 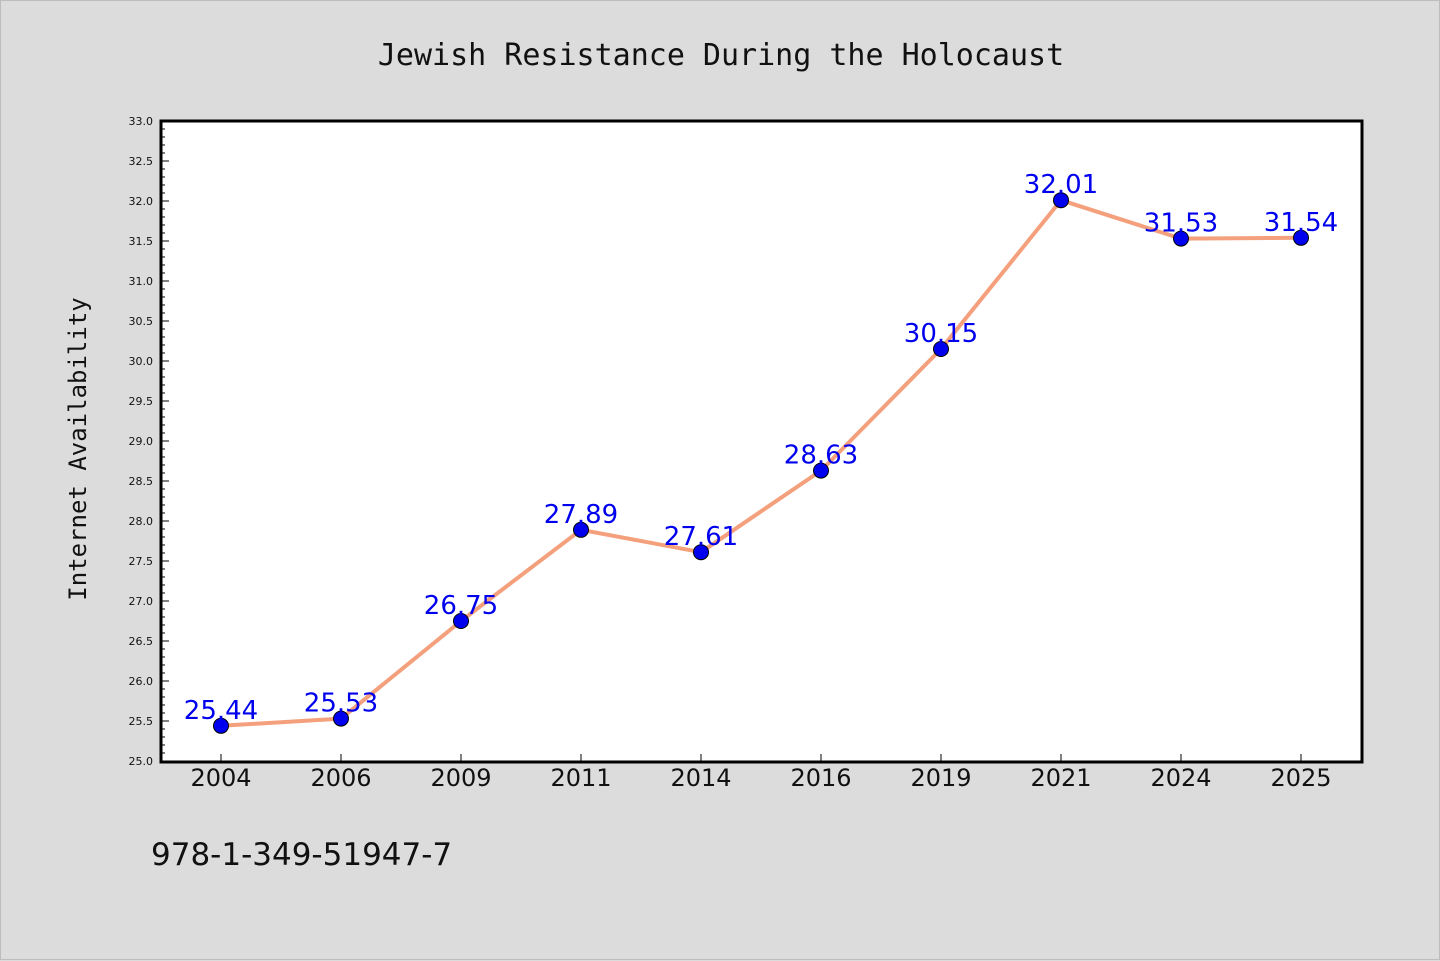 What do you see at coordinates (941, 334) in the screenshot?
I see `data-label: 30.15` at bounding box center [941, 334].